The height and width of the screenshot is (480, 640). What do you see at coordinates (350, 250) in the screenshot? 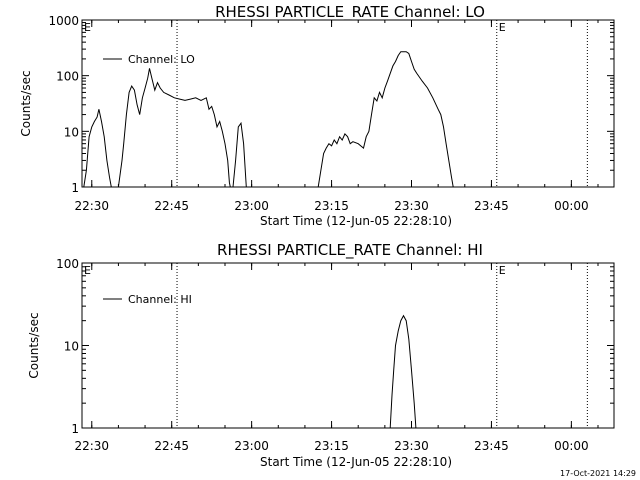
I see `chart-title: RHESSI PARTICLE_RATE Channel: HI` at bounding box center [350, 250].